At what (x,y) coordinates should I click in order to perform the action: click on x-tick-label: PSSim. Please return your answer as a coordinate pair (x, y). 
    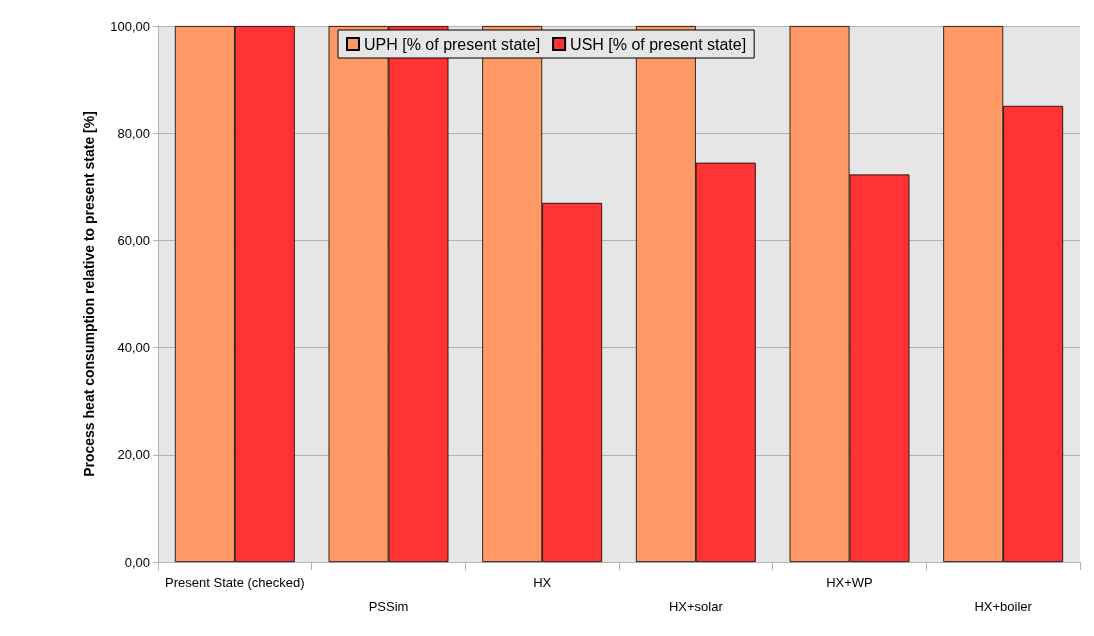
    Looking at the image, I should click on (388, 606).